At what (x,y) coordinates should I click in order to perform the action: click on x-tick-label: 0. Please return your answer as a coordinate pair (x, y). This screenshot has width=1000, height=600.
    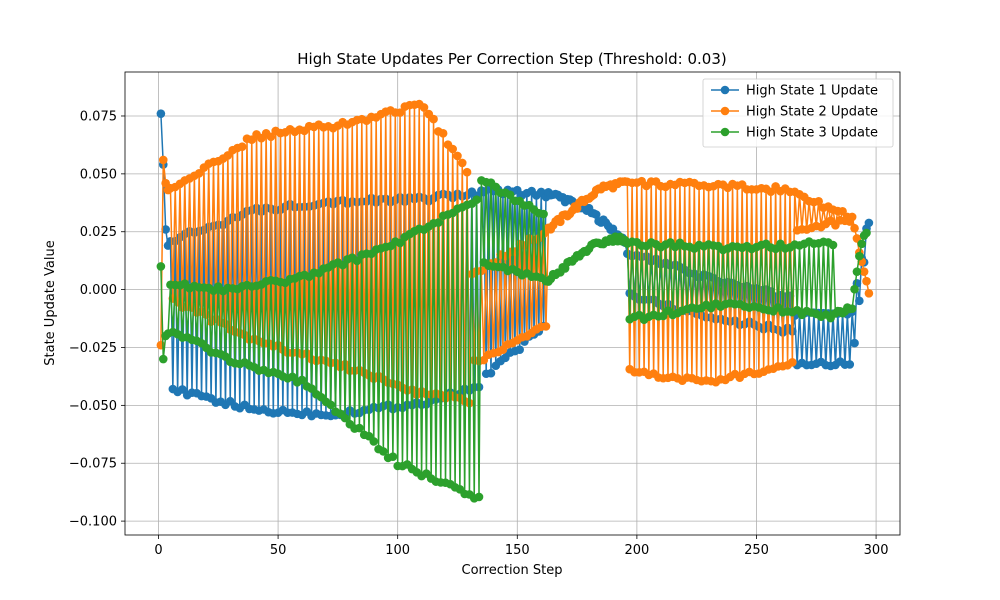
    Looking at the image, I should click on (158, 550).